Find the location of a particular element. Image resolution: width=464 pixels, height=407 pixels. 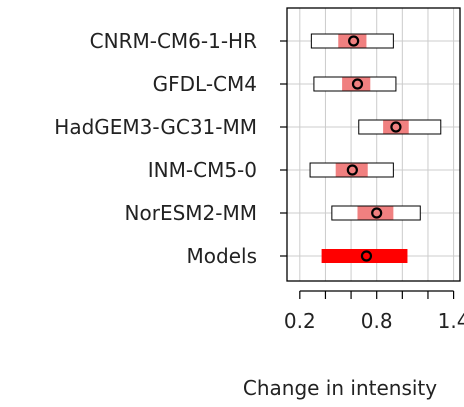

models-interval-box is located at coordinates (364, 256).